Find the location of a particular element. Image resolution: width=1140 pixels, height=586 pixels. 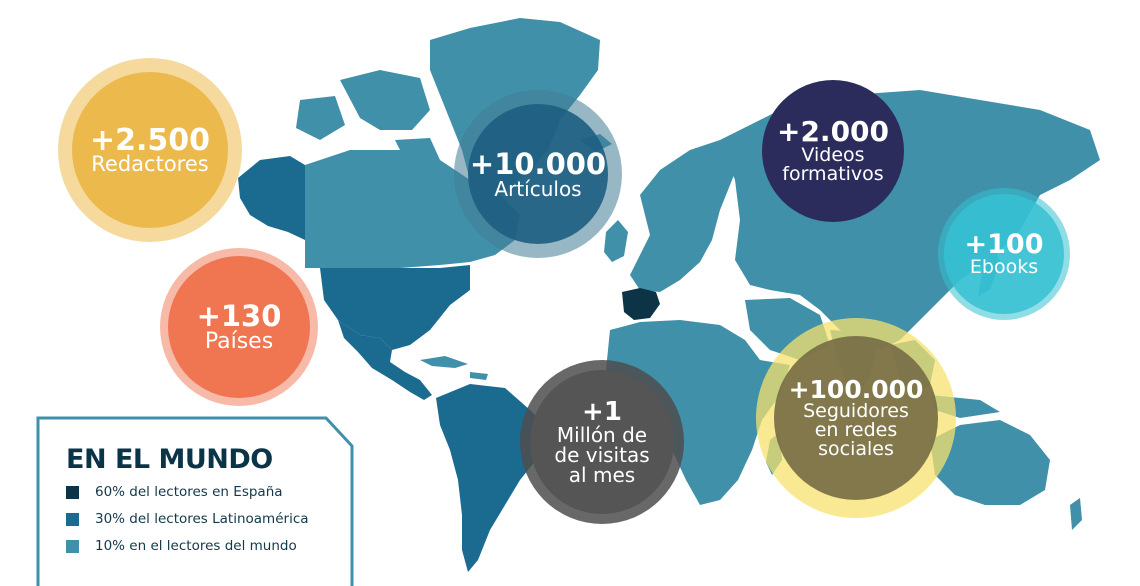

legend-item-latam: 30% del lectores Latinoamérica is located at coordinates (187, 519).